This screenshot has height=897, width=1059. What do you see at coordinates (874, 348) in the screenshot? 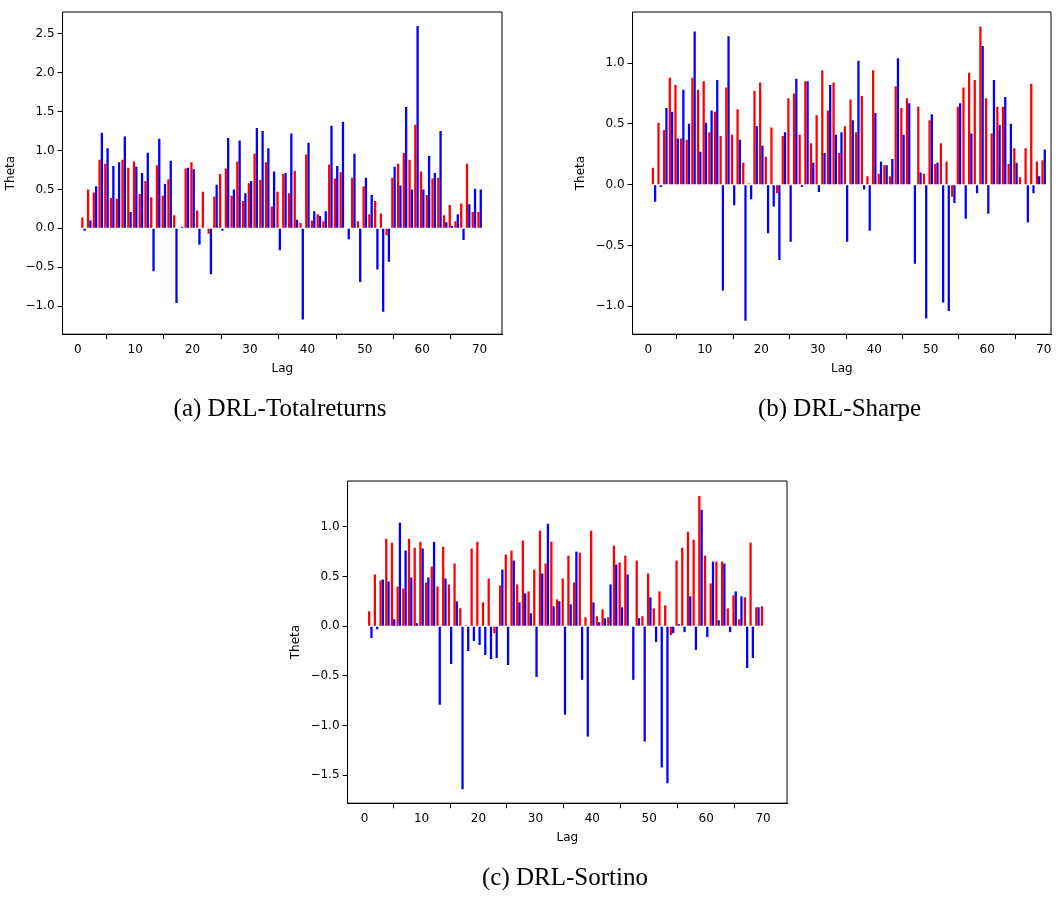
I see `x-tick-label: 40` at bounding box center [874, 348].